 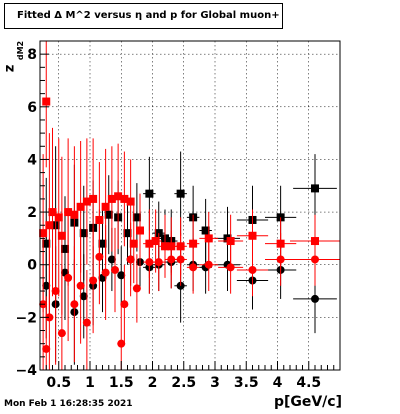 I want to click on y-tick-label: −2, so click(x=26, y=318).